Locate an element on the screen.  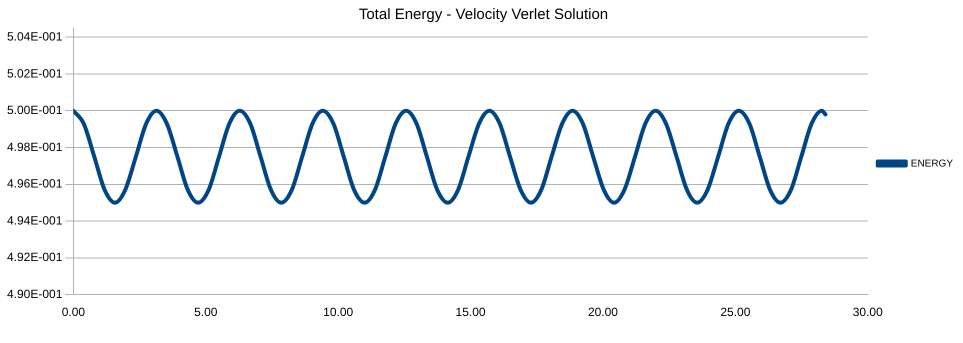
x-tick-label: 20.00 is located at coordinates (603, 312).